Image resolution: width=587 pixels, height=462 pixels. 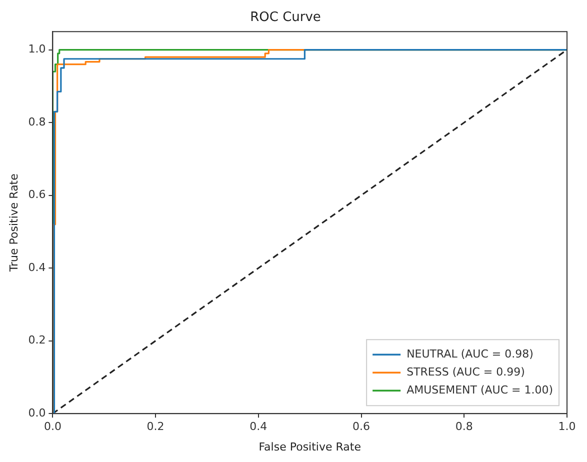 What do you see at coordinates (37, 413) in the screenshot?
I see `y-tick-label: 0.0` at bounding box center [37, 413].